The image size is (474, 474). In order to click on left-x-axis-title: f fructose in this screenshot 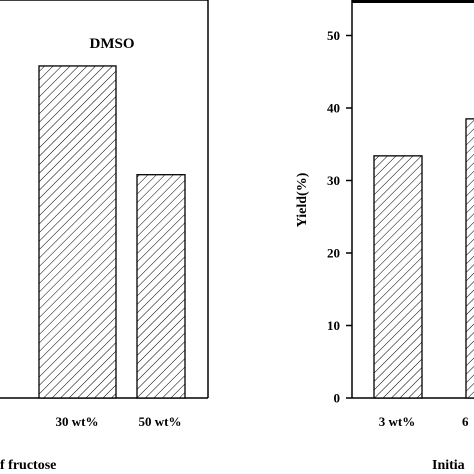, I will do `click(28, 465)`.